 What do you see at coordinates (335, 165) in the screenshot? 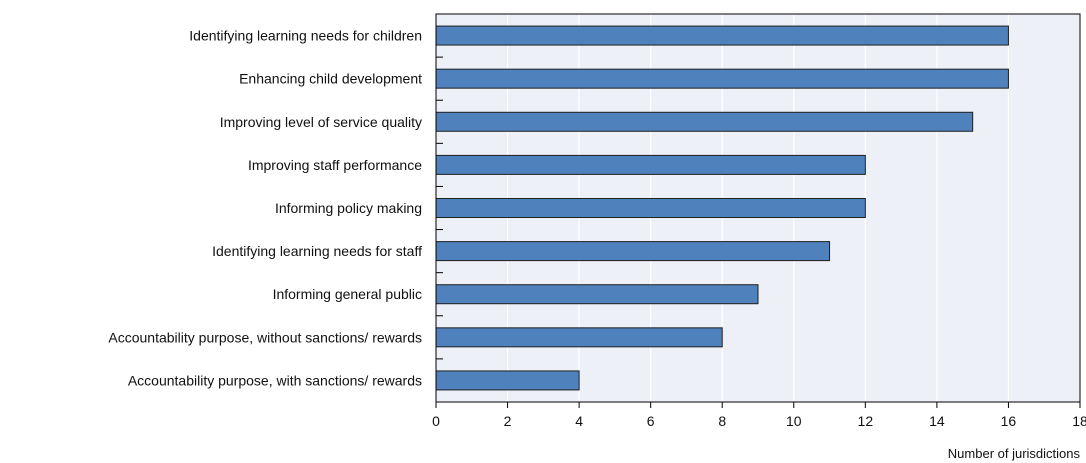
I see `category-label: Improving staff performance` at bounding box center [335, 165].